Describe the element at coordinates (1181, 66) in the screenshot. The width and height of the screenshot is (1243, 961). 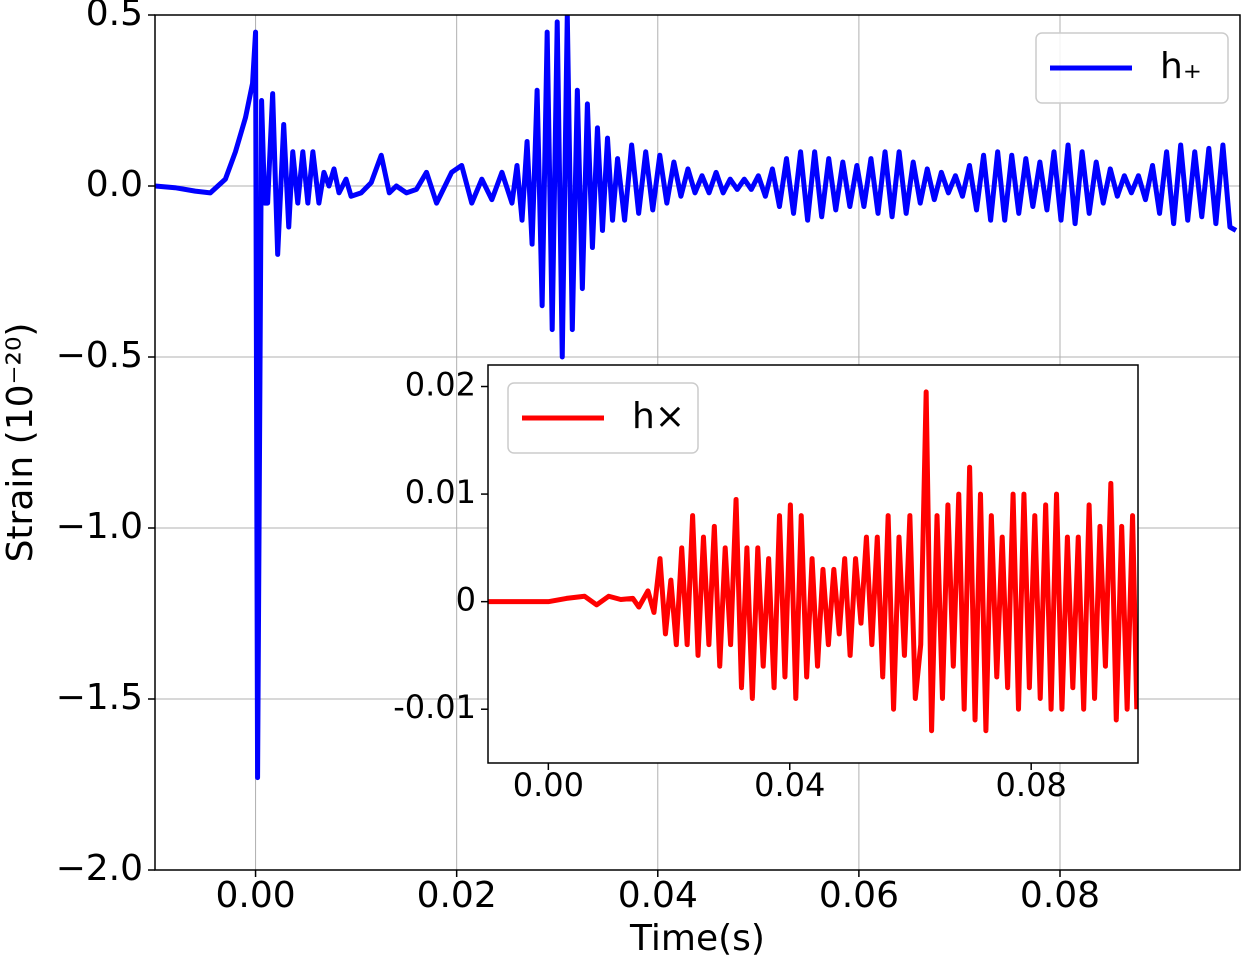
I see `legend-label: h₊` at that location.